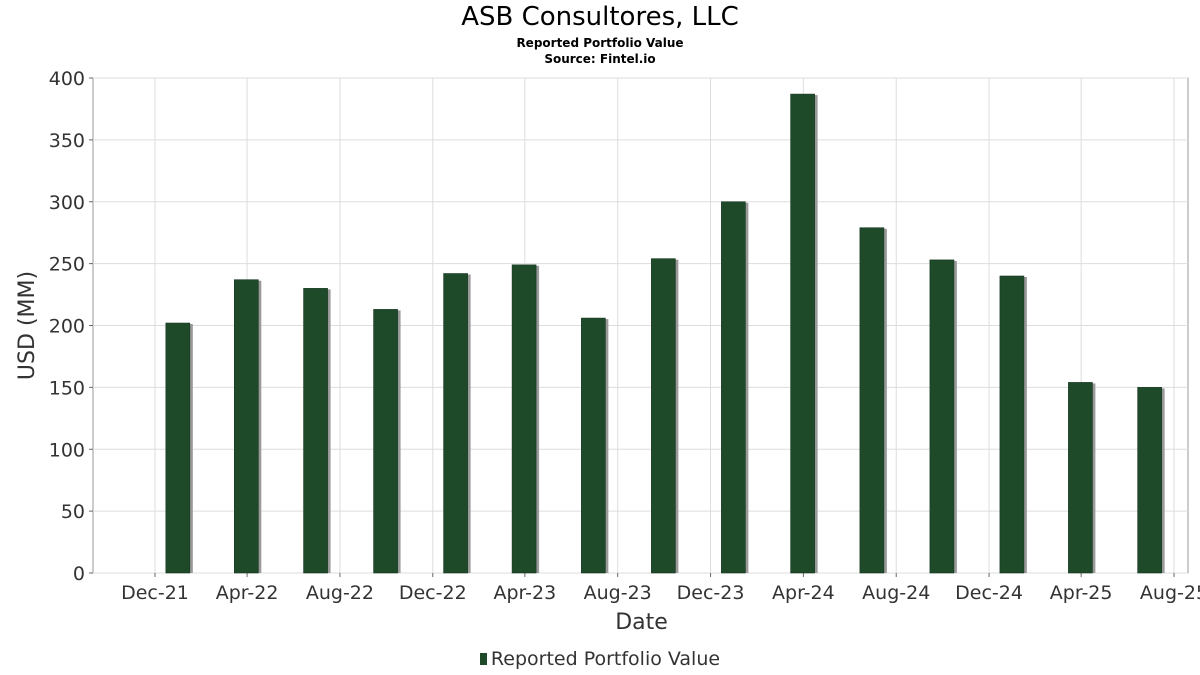 The image size is (1200, 675). I want to click on y-tick-label: 100, so click(67, 450).